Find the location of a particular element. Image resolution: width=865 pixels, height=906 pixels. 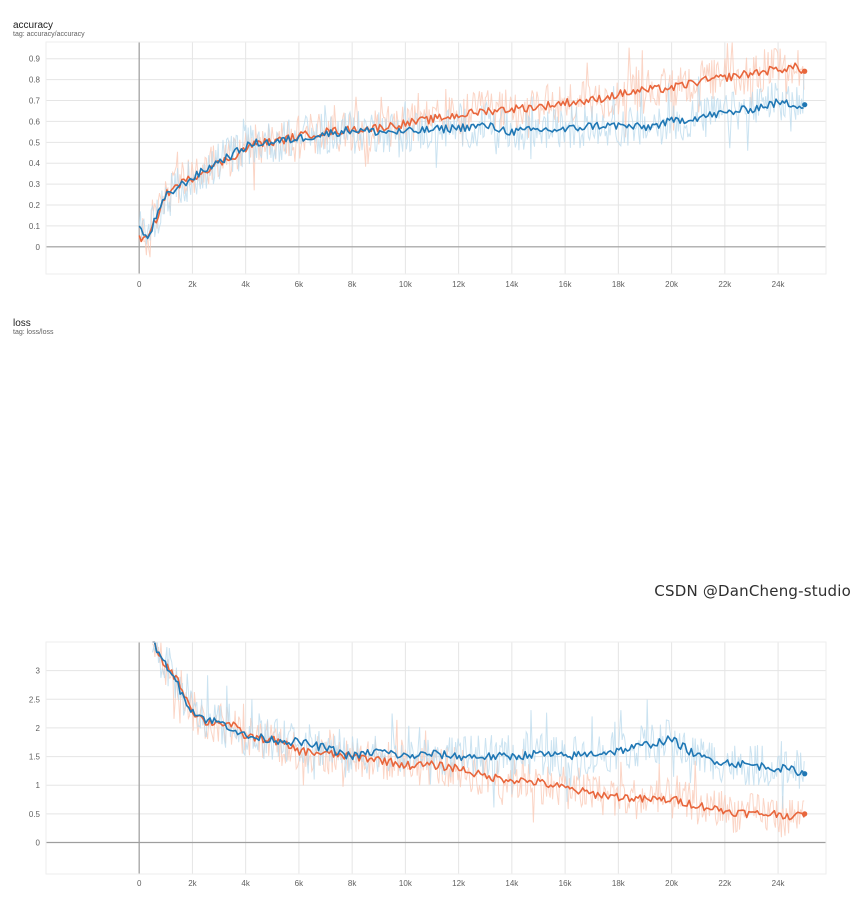

y-tick-label: 0.8 is located at coordinates (35, 80).